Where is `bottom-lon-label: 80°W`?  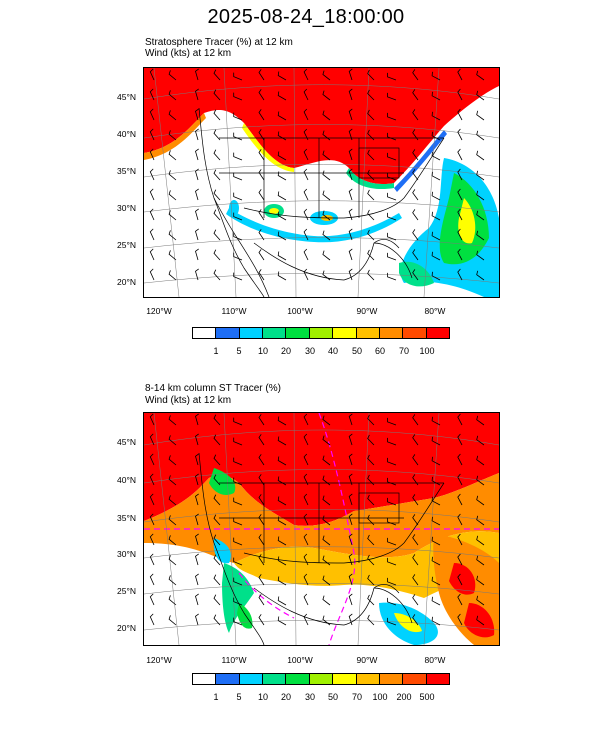
bottom-lon-label: 80°W is located at coordinates (435, 660).